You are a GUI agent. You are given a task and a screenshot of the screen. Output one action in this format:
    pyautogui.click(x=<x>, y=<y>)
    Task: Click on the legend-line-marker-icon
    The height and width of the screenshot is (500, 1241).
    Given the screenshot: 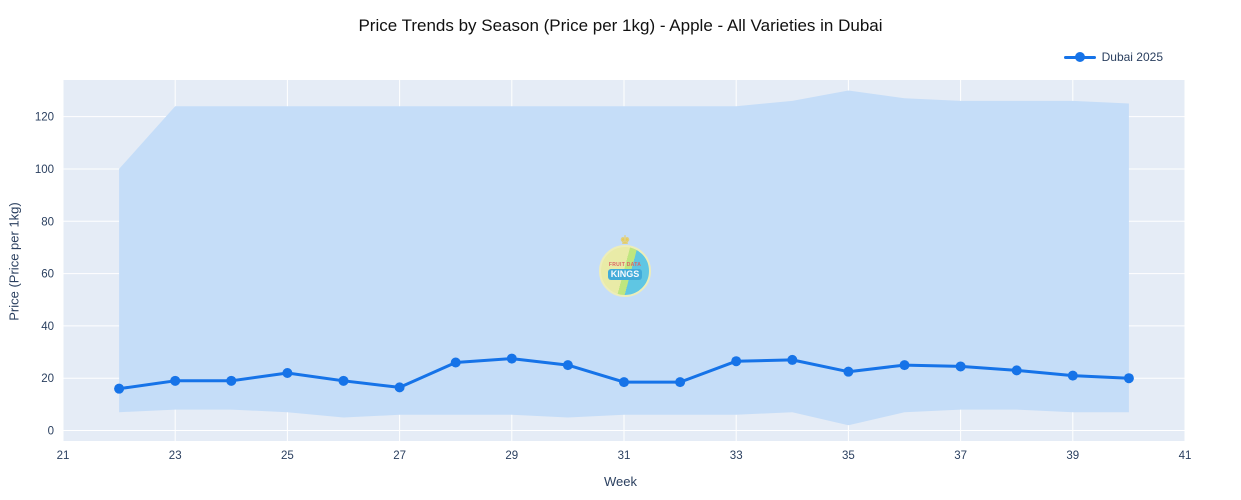 What is the action you would take?
    pyautogui.click(x=1079, y=57)
    